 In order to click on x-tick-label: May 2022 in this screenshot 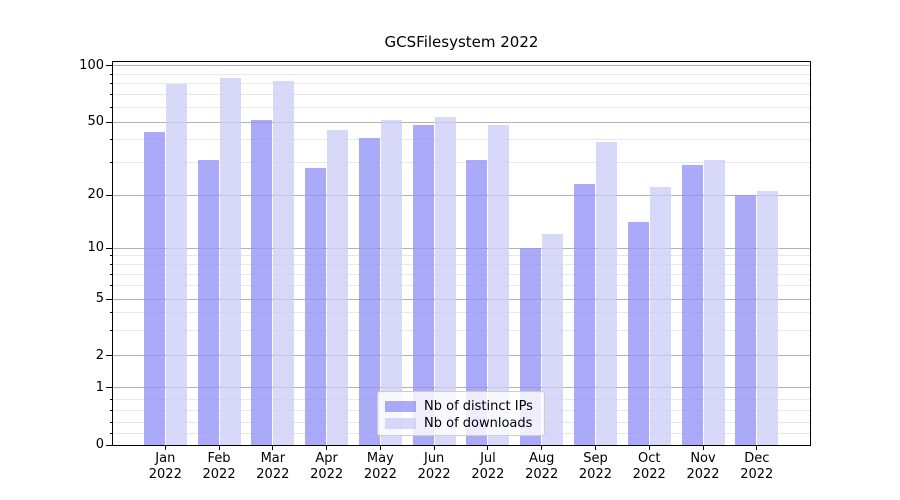, I will do `click(380, 467)`.